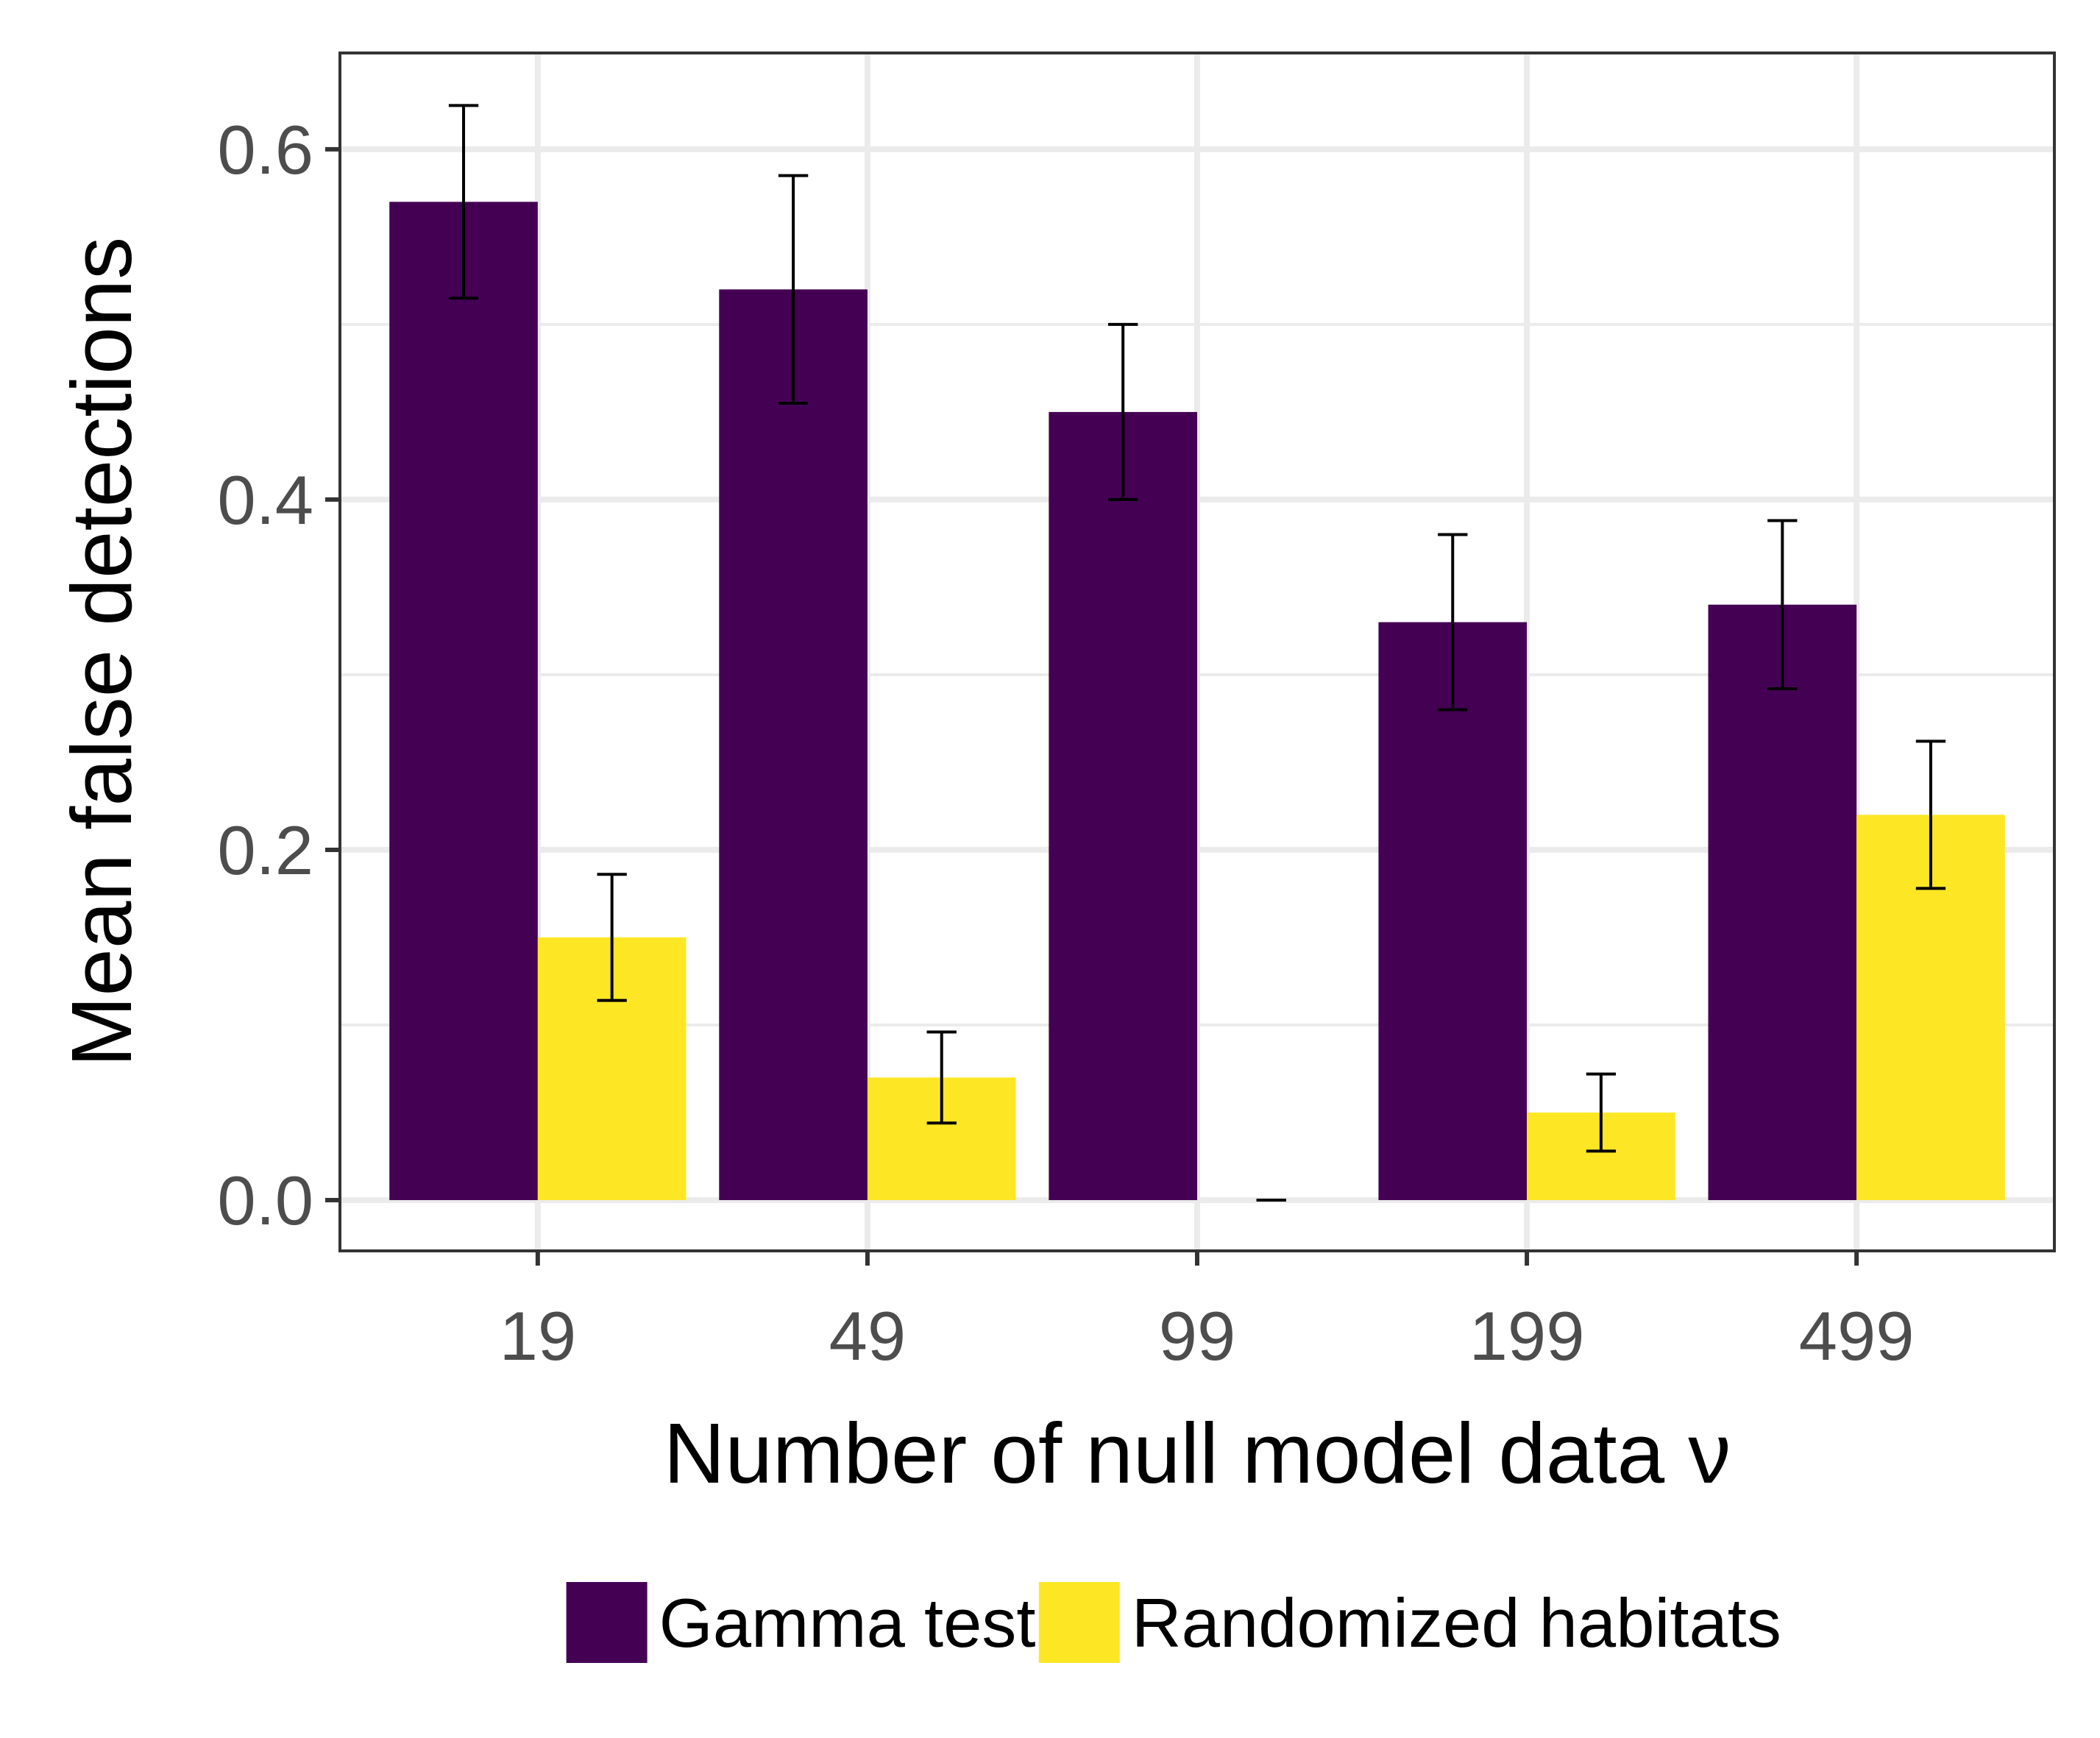 This screenshot has width=2100, height=1738. What do you see at coordinates (1857, 1336) in the screenshot?
I see `x-tick-label: 499` at bounding box center [1857, 1336].